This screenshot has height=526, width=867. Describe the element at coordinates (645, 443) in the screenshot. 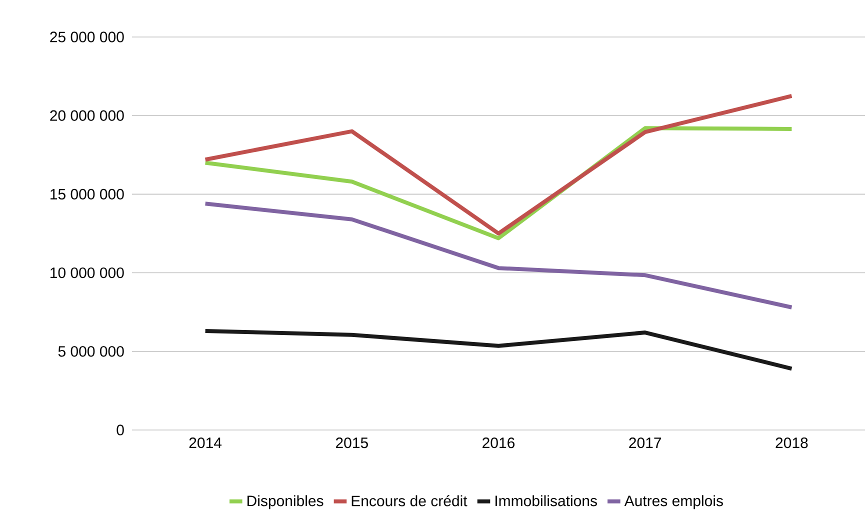

I see `x-tick-label: 2017` at that location.